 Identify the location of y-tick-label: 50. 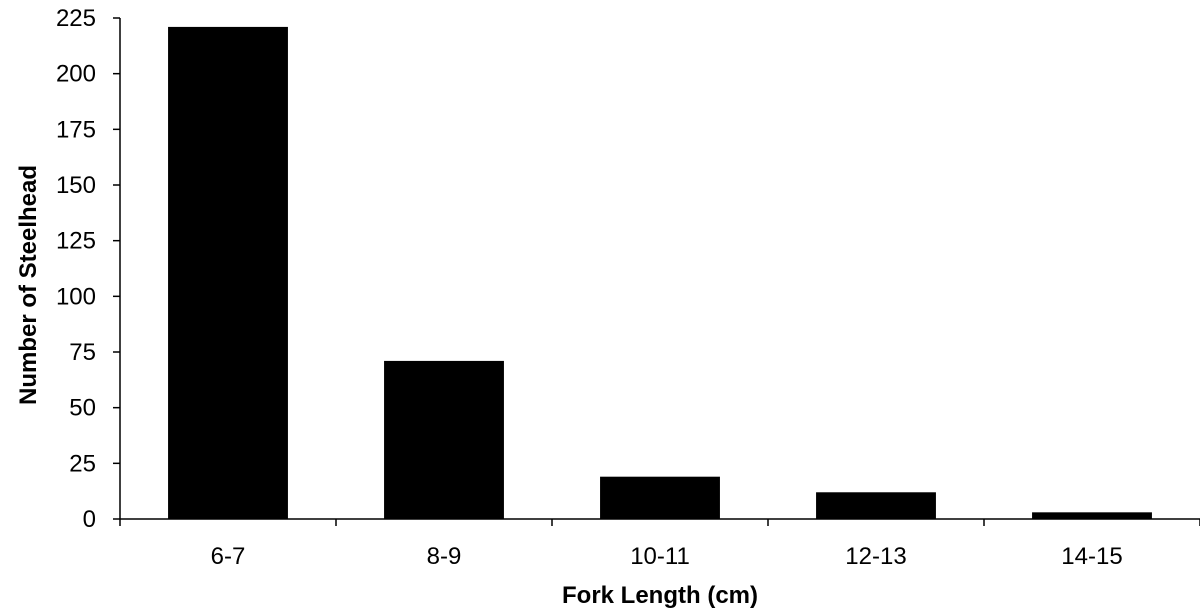
(82, 408).